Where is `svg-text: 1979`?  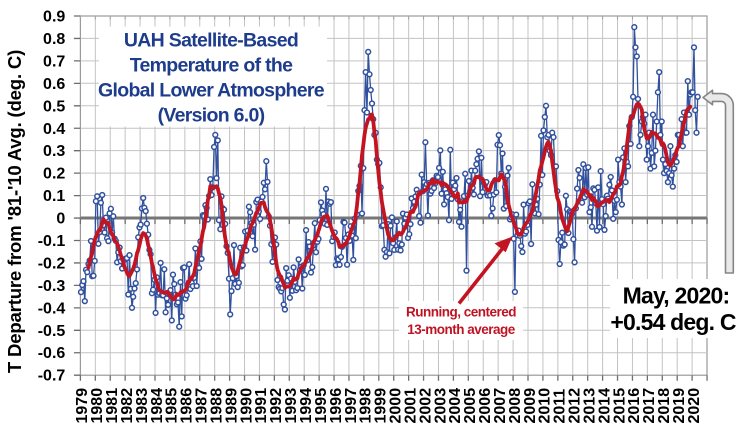 svg-text: 1979 is located at coordinates (82, 406).